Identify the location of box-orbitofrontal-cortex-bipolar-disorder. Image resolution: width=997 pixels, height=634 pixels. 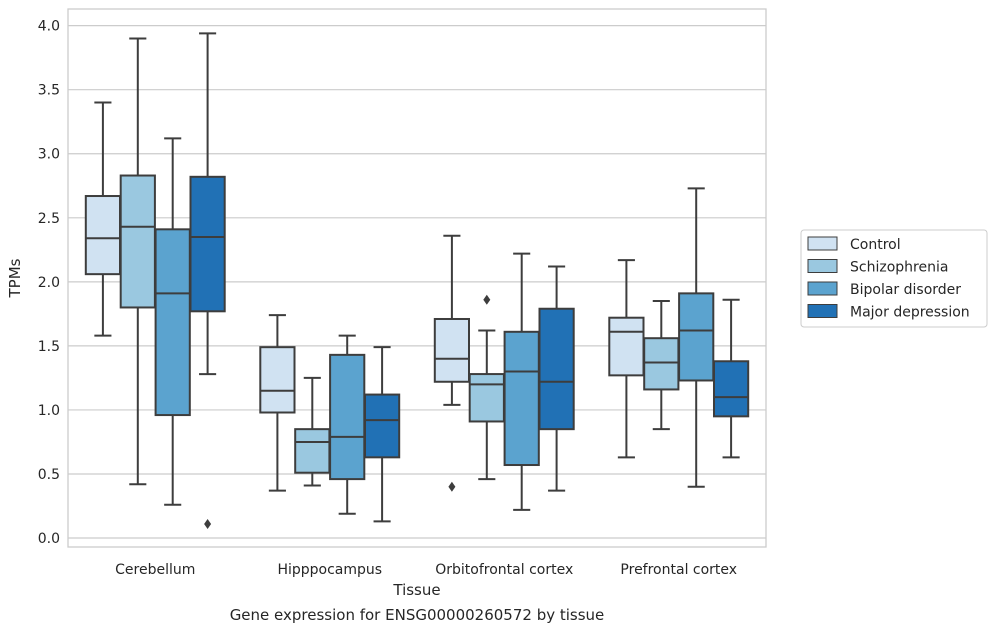
(521, 381).